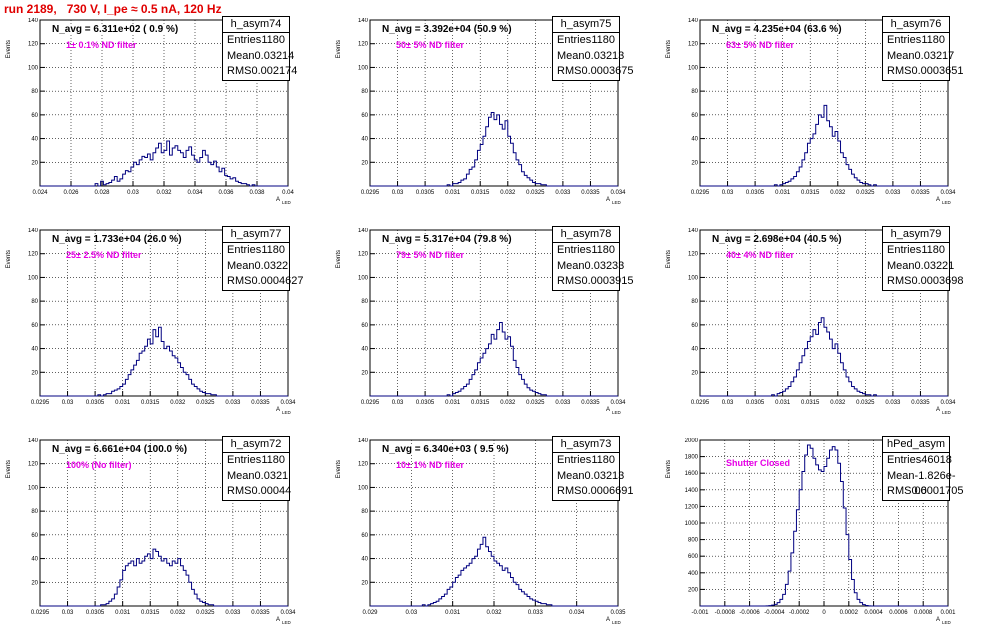 This screenshot has width=996, height=643. I want to click on stat-value: 0.0003651, so click(937, 71).